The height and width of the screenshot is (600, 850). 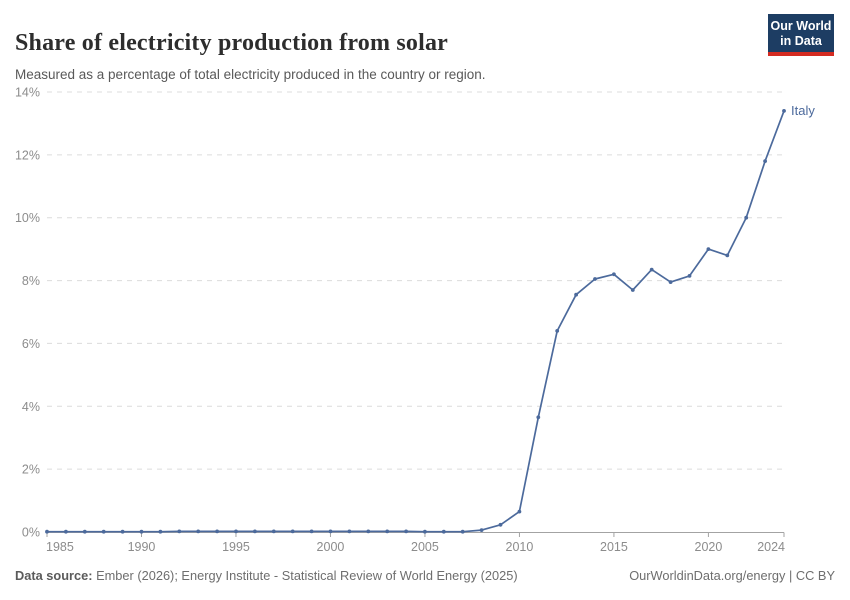 I want to click on data-point-italy-2014, so click(x=595, y=279).